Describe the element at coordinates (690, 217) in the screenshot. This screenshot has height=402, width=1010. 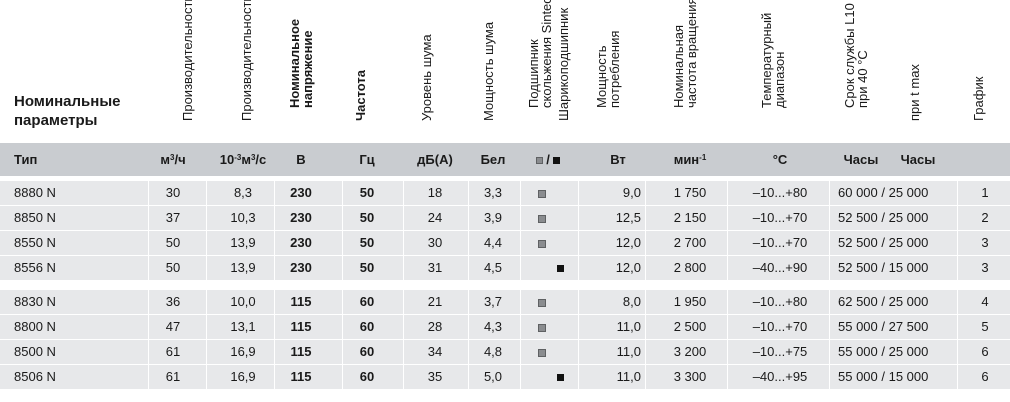
I see `cell-rpm: 2 150` at that location.